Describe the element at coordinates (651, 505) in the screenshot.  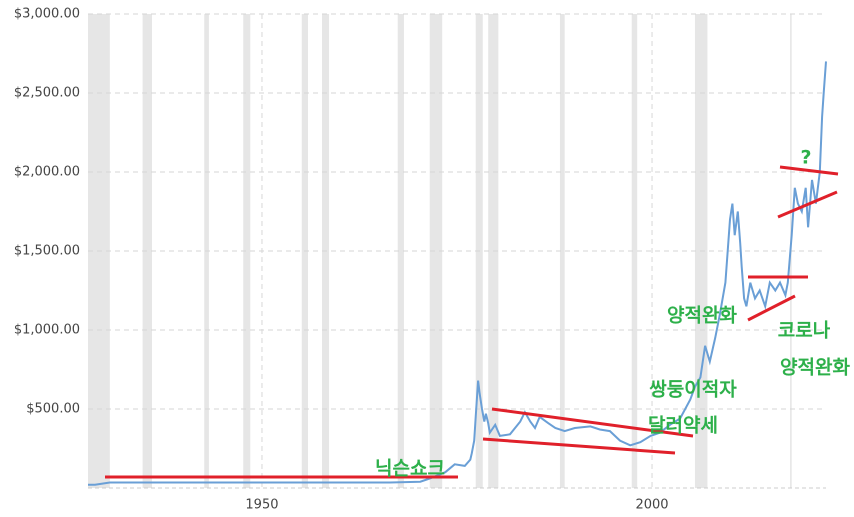
I see `x-tick-label: 2000` at that location.